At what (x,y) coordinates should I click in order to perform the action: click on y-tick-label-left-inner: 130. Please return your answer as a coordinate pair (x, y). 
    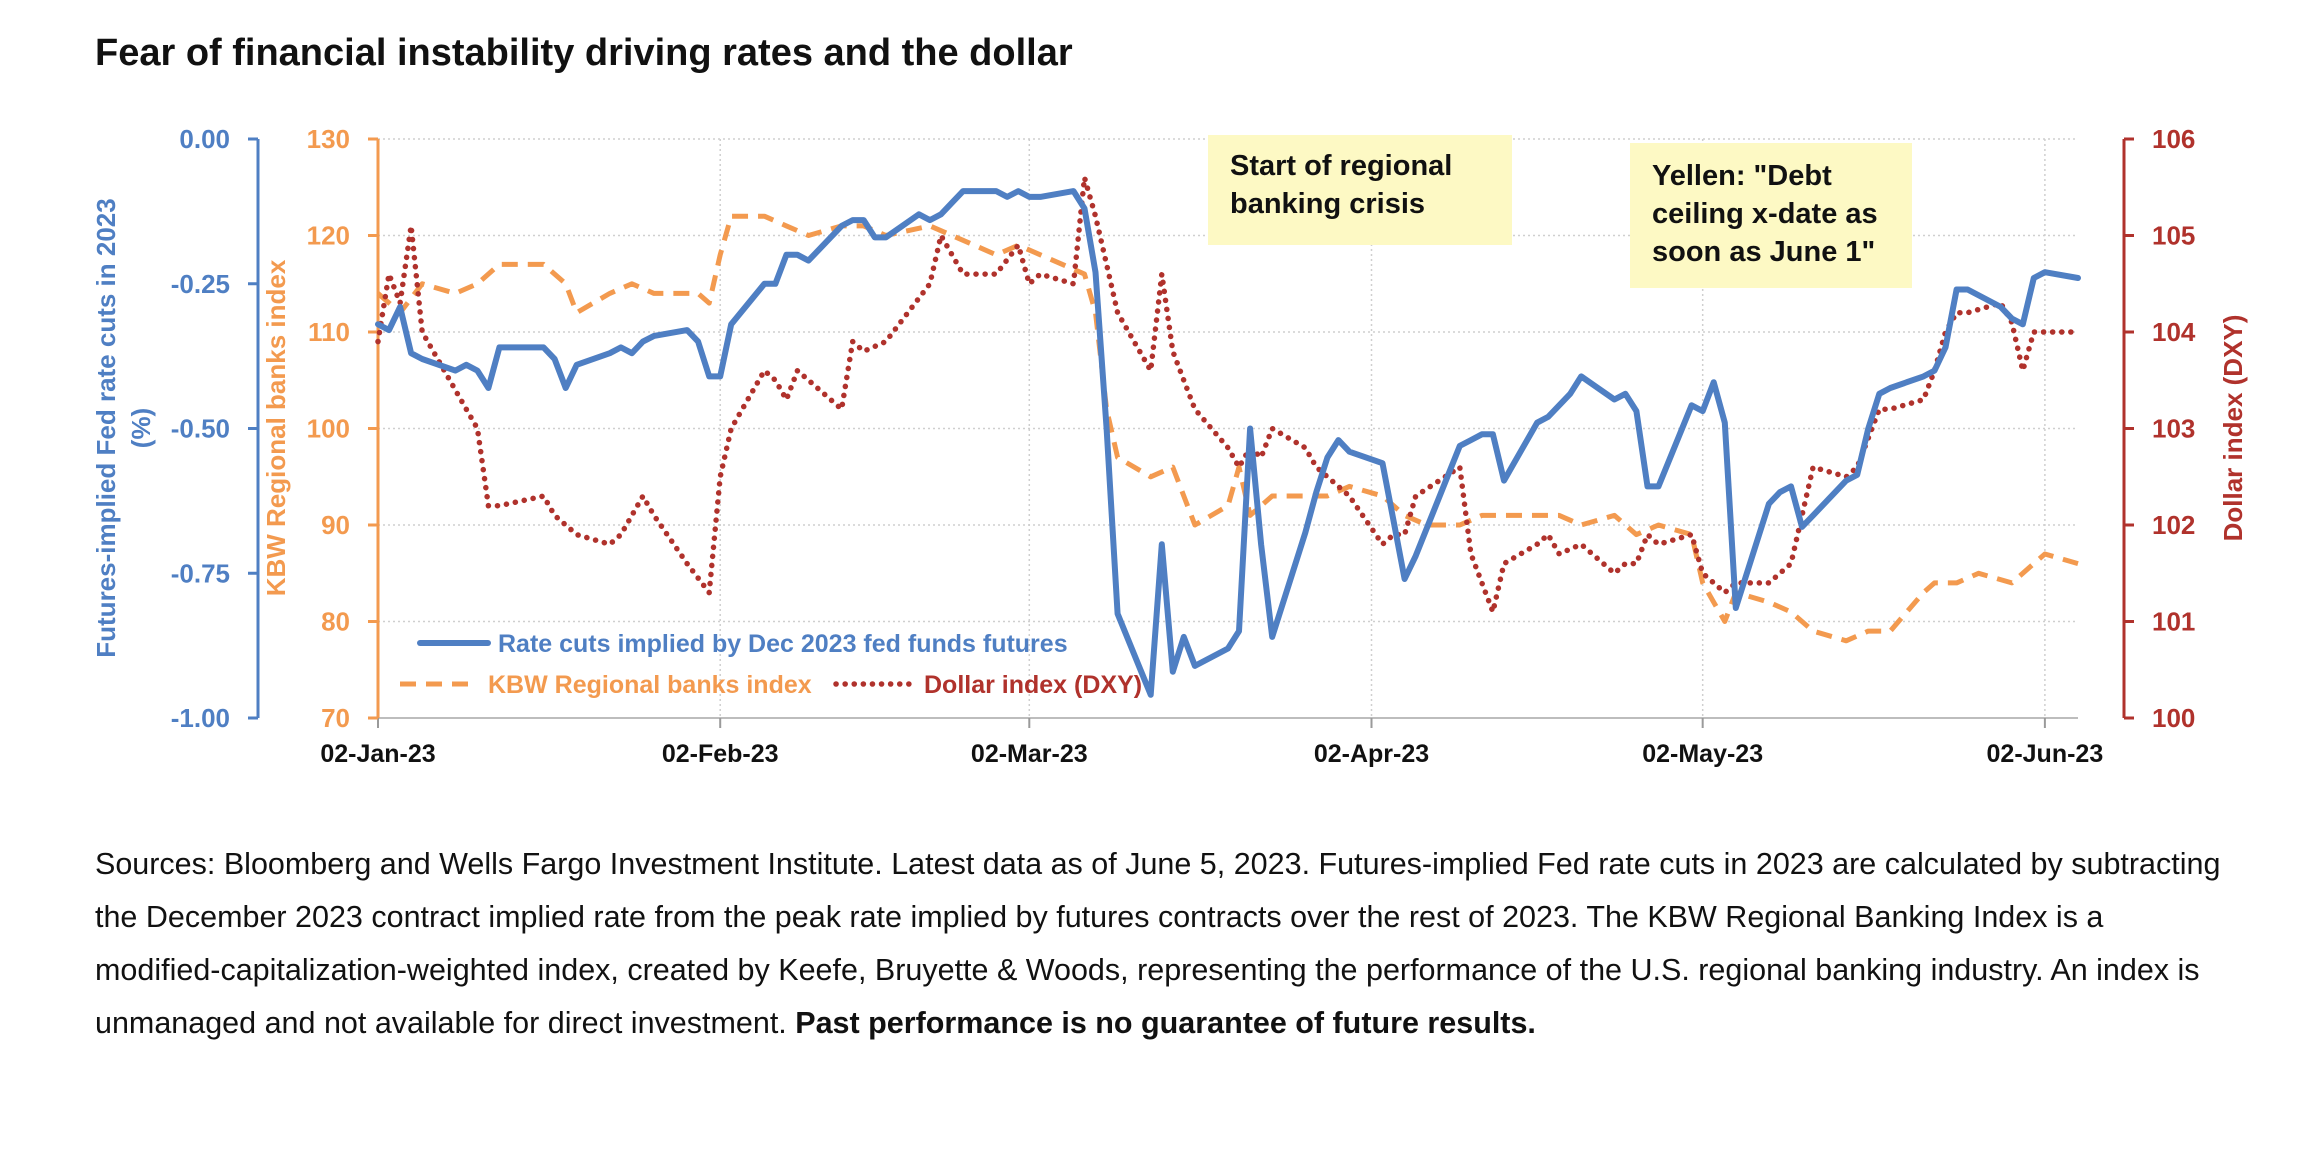
    Looking at the image, I should click on (328, 139).